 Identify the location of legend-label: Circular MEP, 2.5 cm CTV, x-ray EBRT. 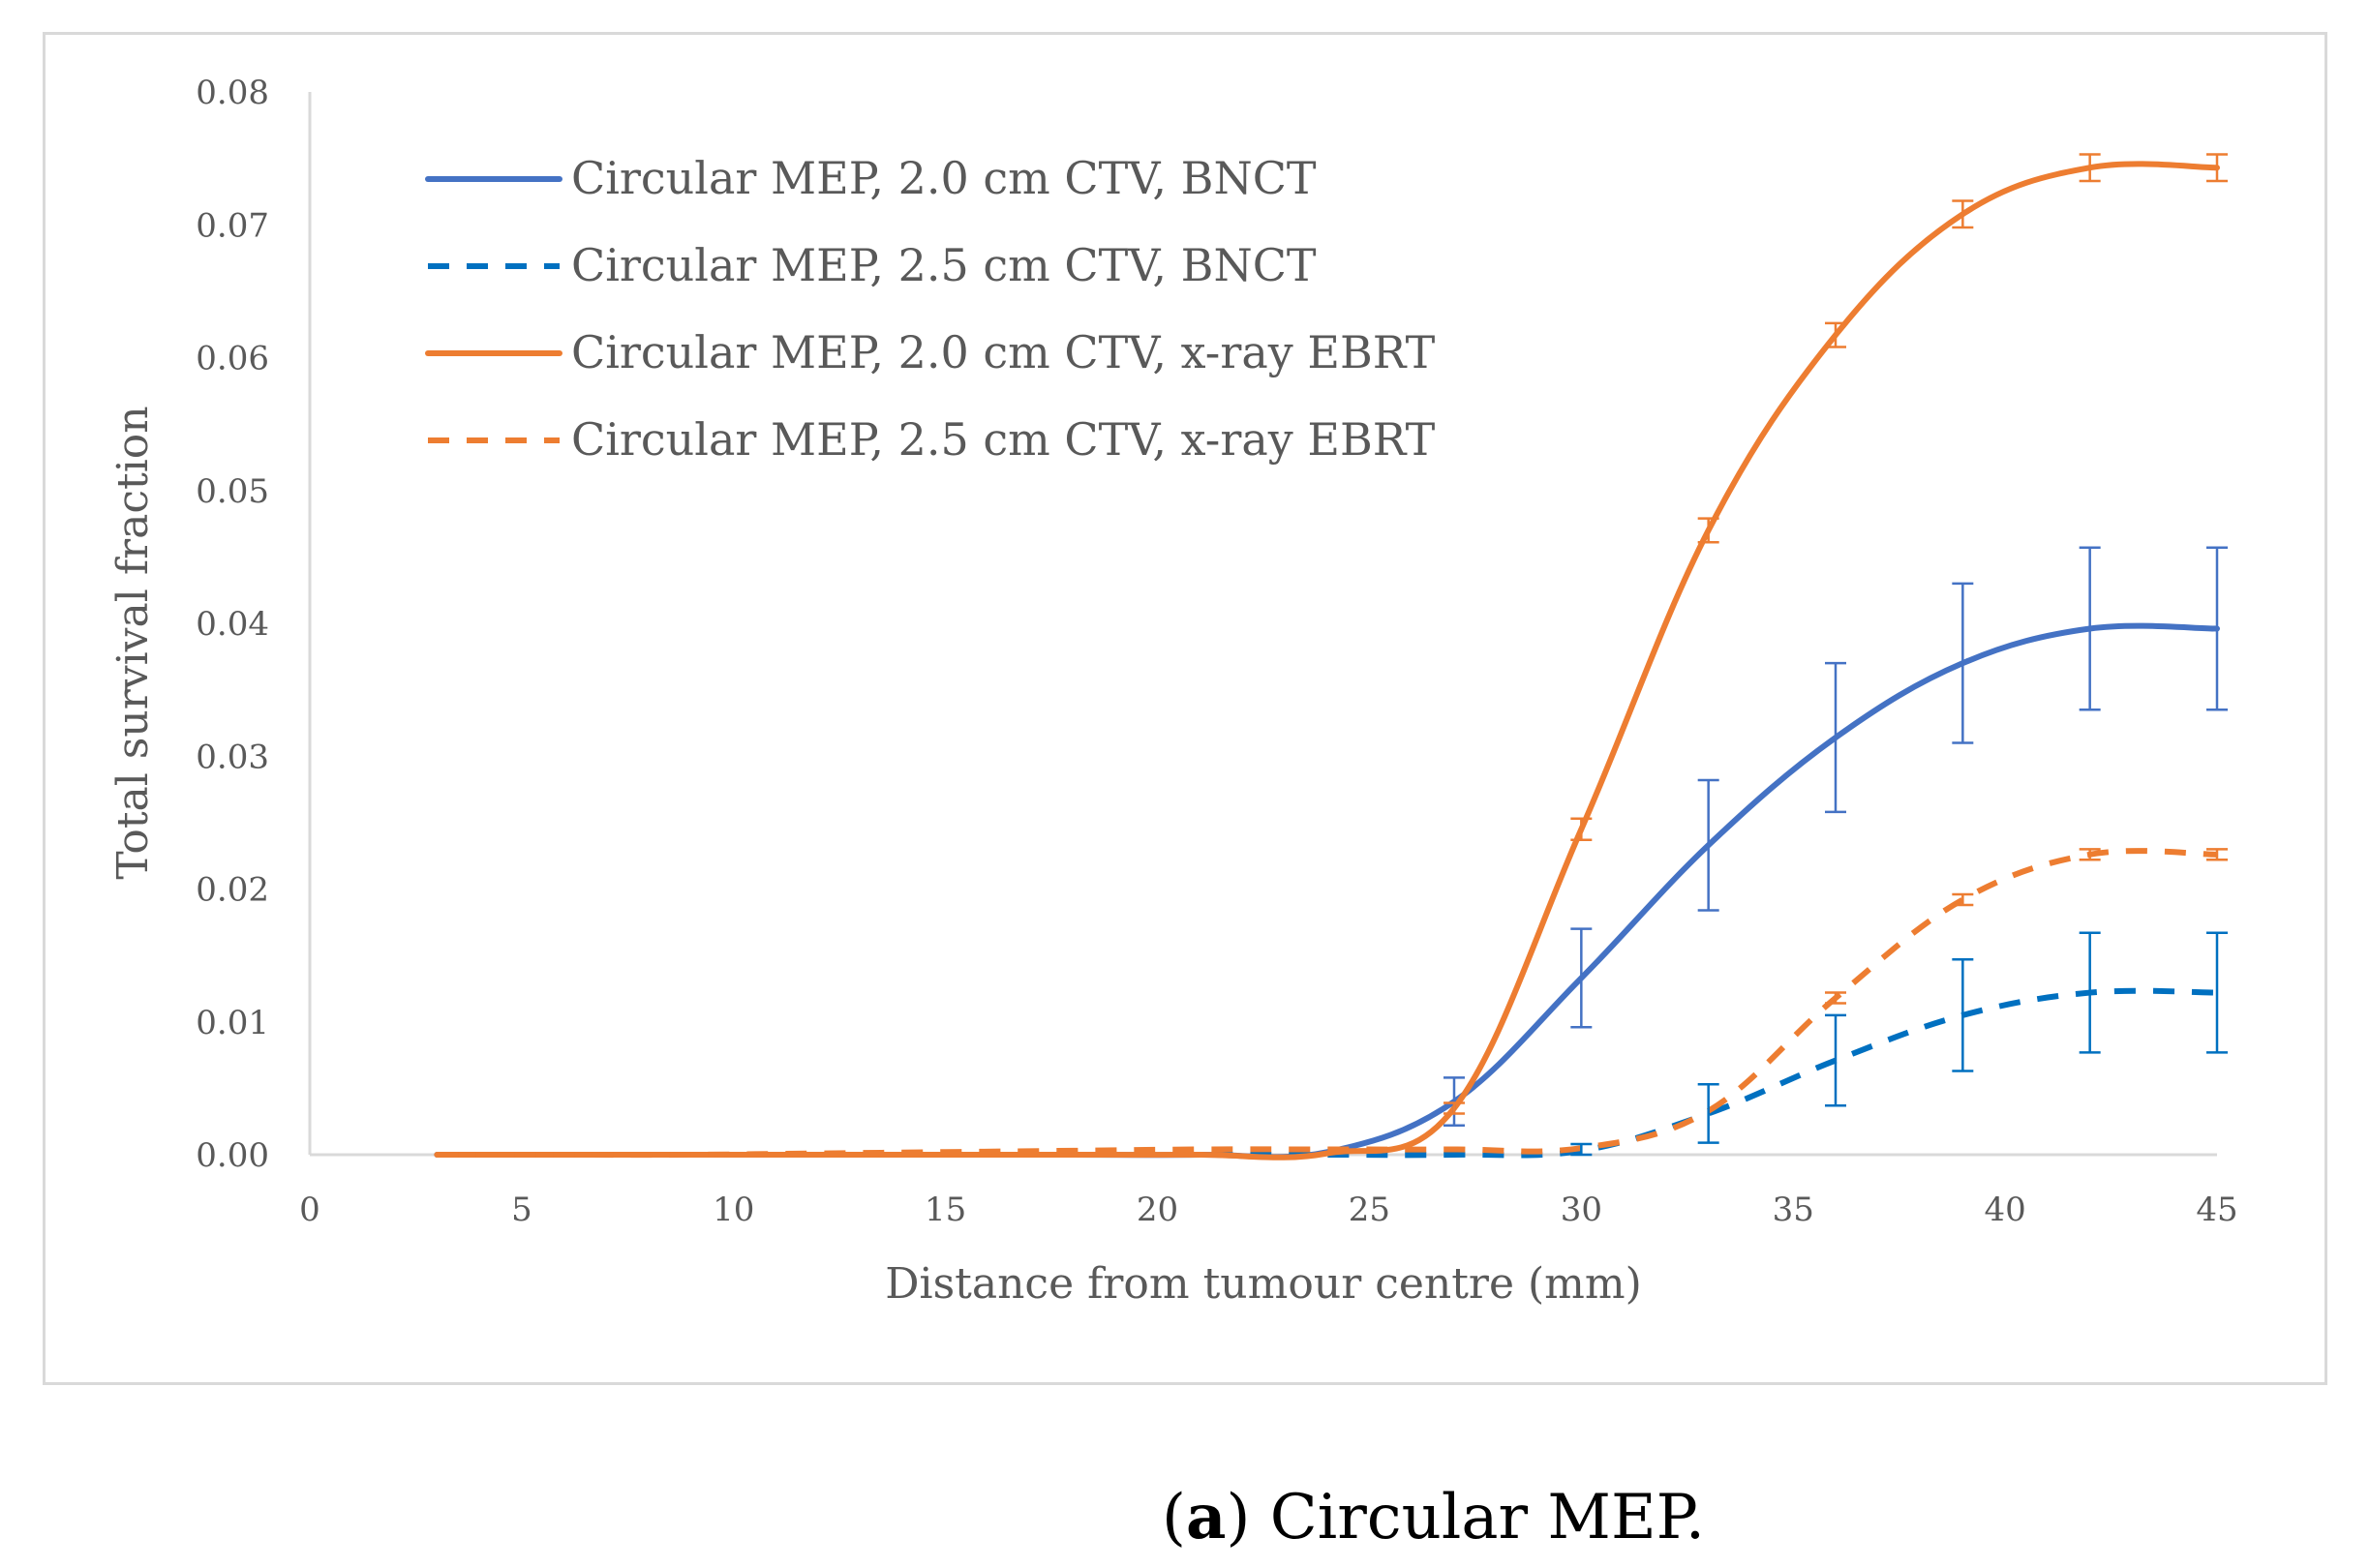
(1003, 439).